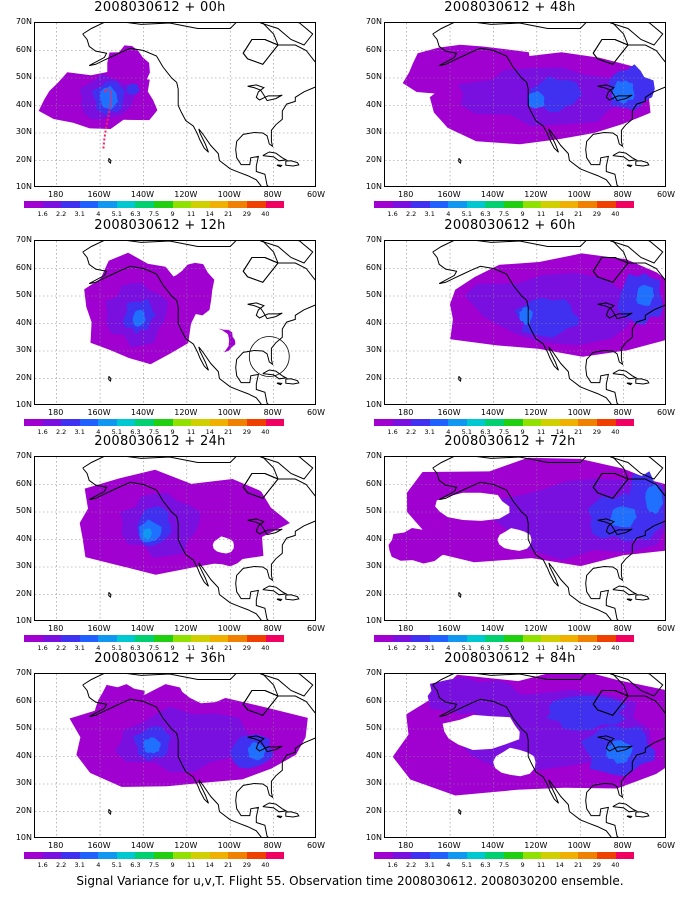 The image size is (700, 900). Describe the element at coordinates (504, 214) in the screenshot. I see `colorbar-label: 7.5` at that location.